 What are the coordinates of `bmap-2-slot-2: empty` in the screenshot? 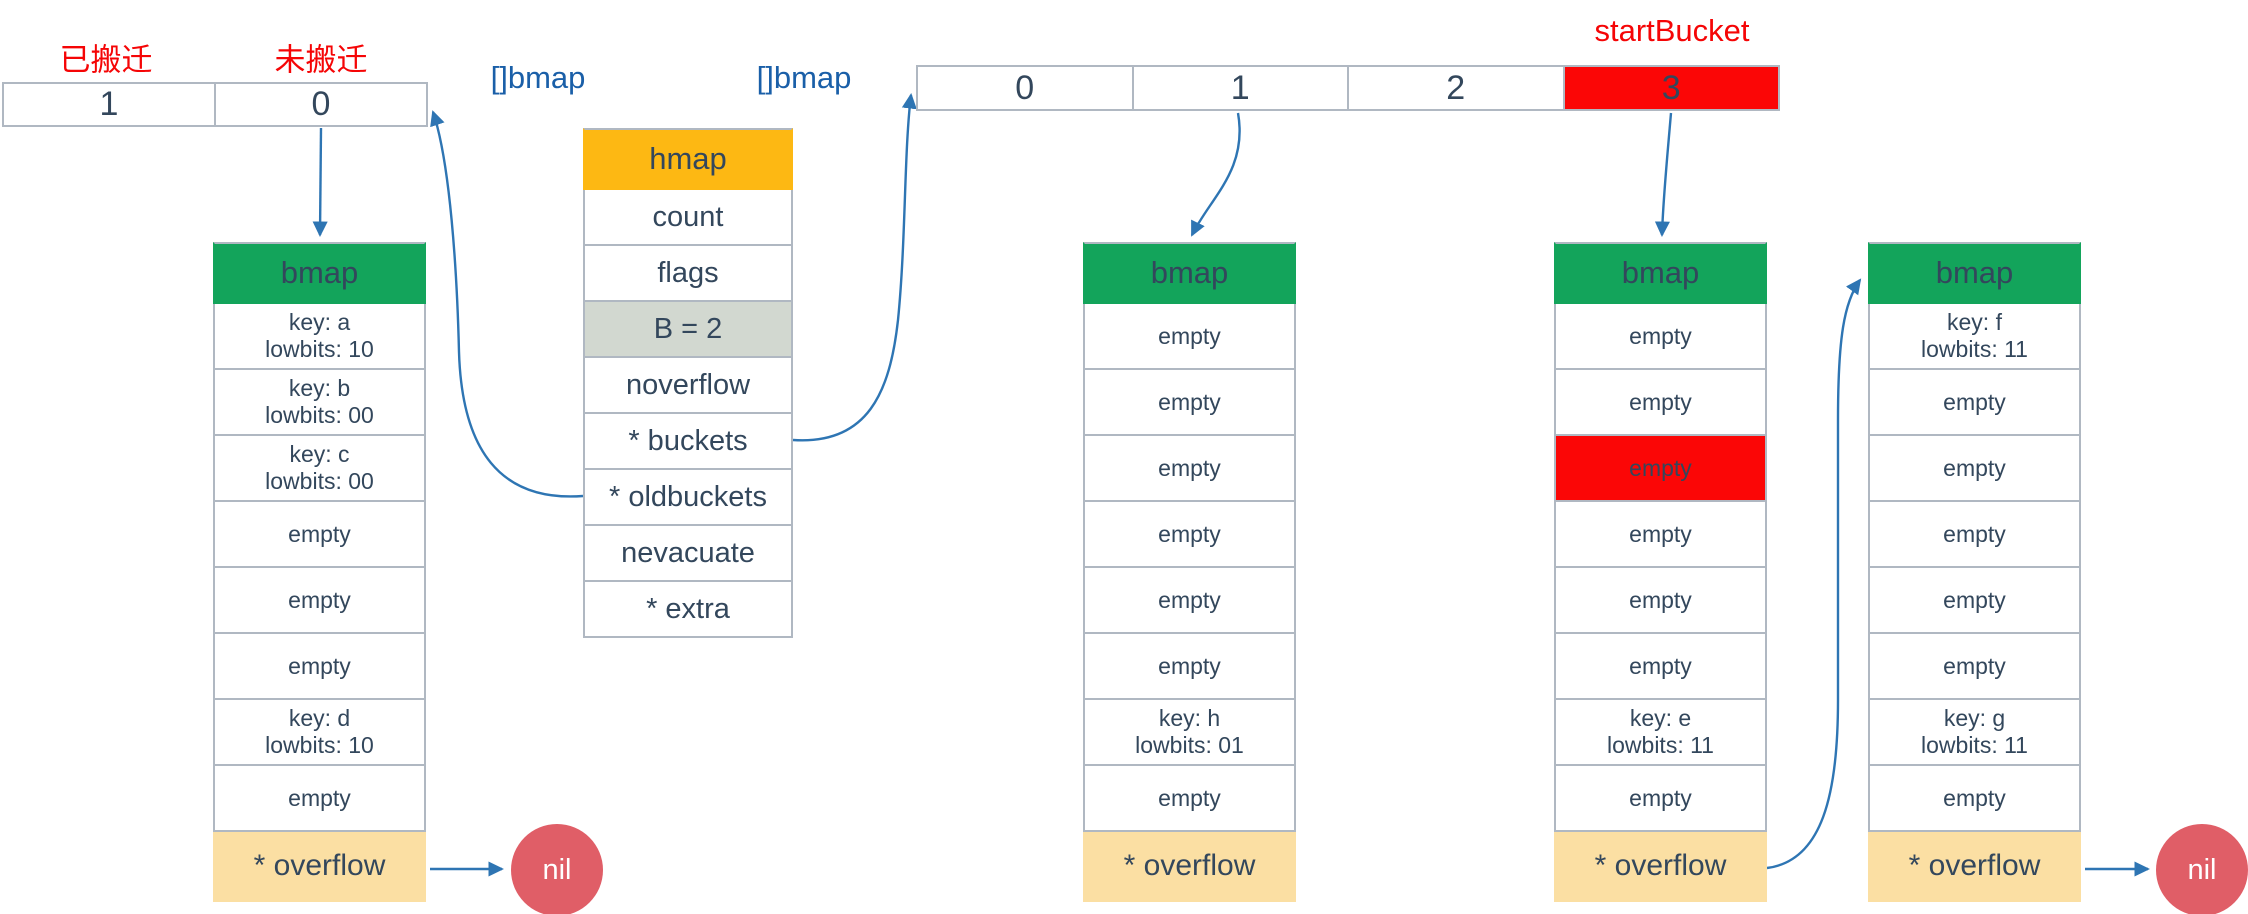 It's located at (1660, 469).